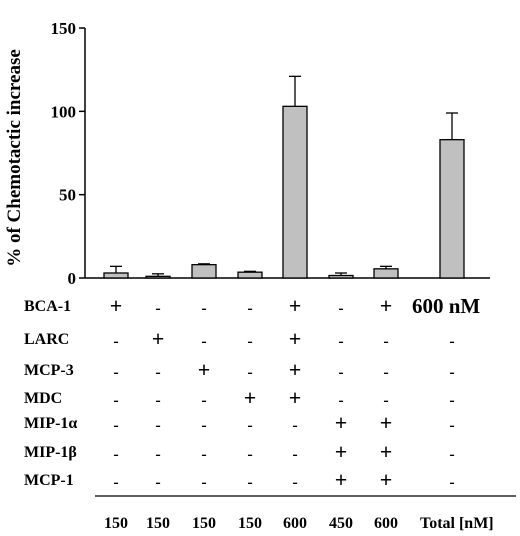  Describe the element at coordinates (64, 28) in the screenshot. I see `y-tick-label: 150` at that location.